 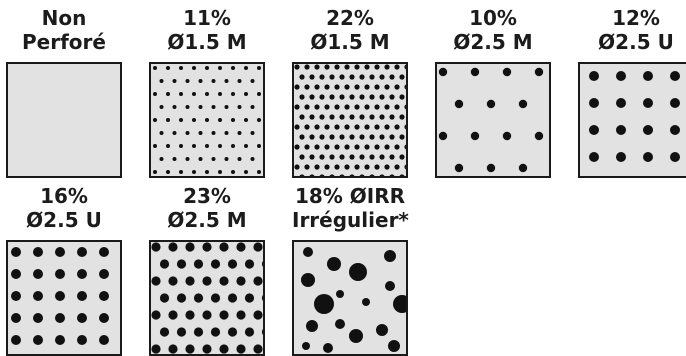 I want to click on panel-label: 22% Ø1.5 M, so click(x=350, y=30).